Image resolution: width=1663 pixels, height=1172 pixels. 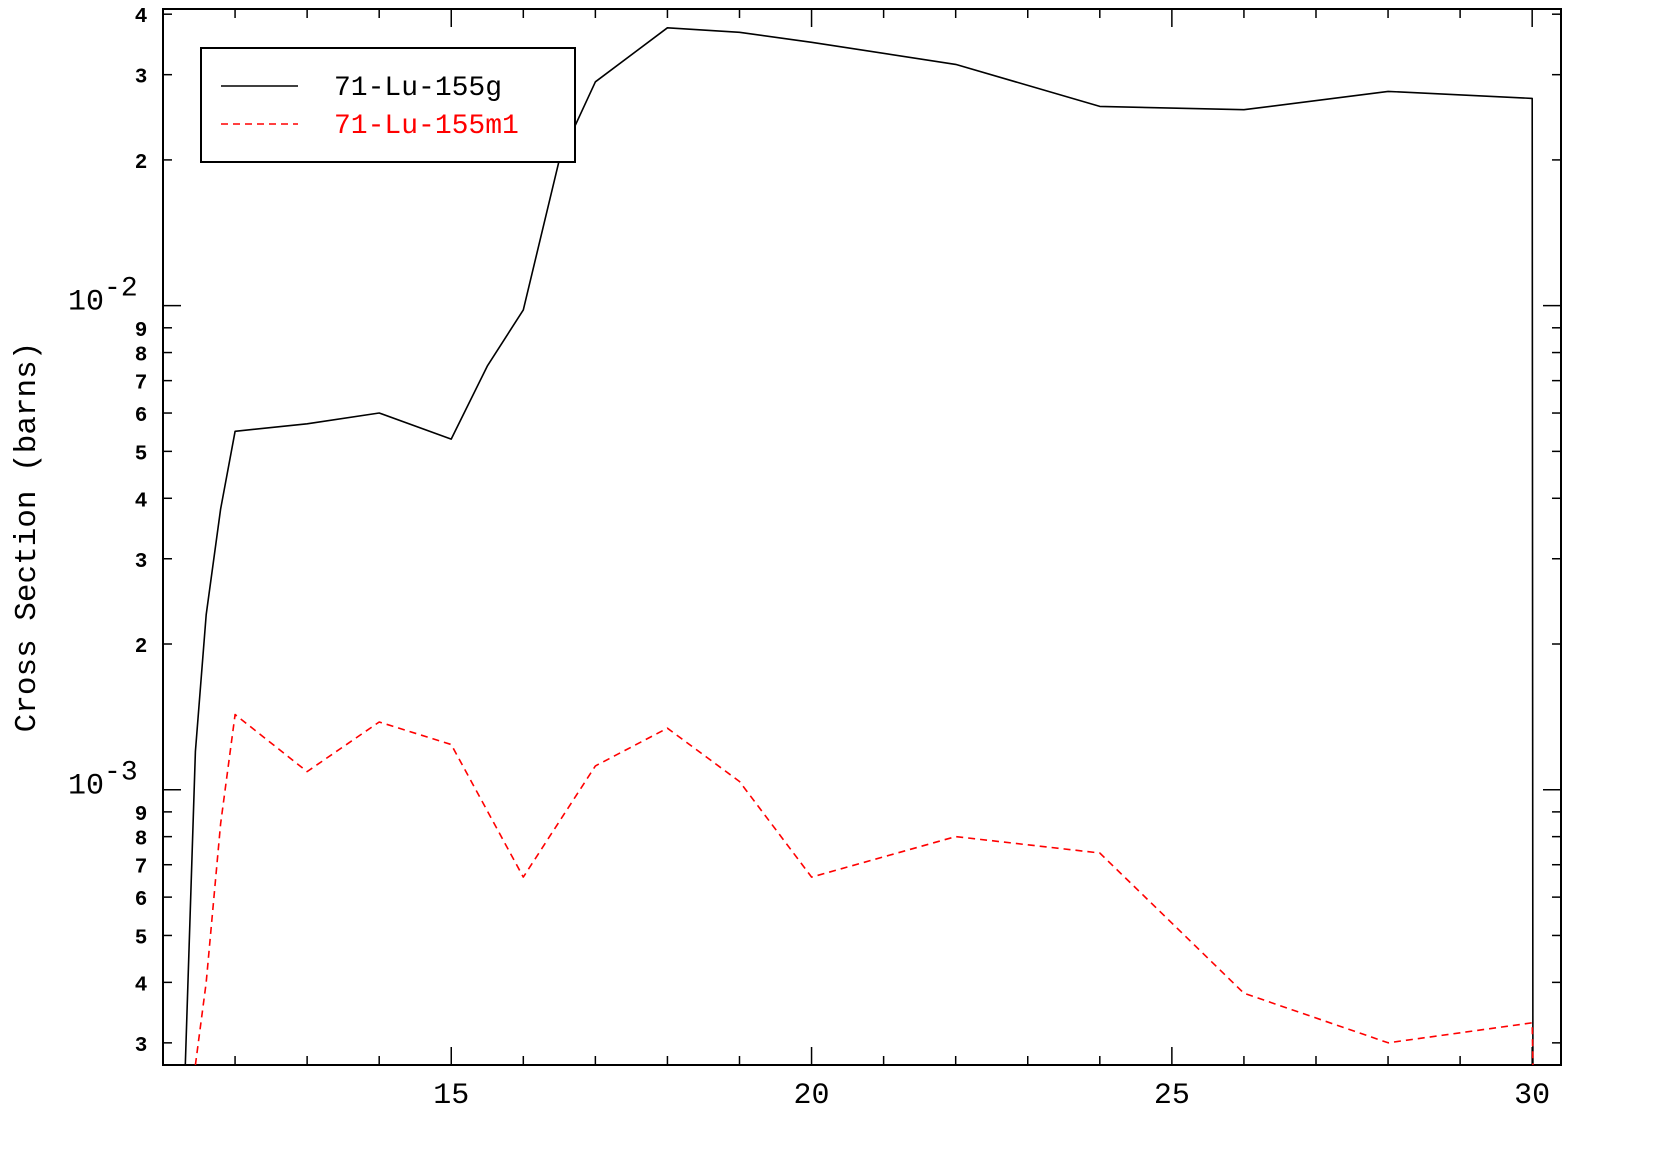 I want to click on x-tick-label: 30, so click(x=1532, y=1096).